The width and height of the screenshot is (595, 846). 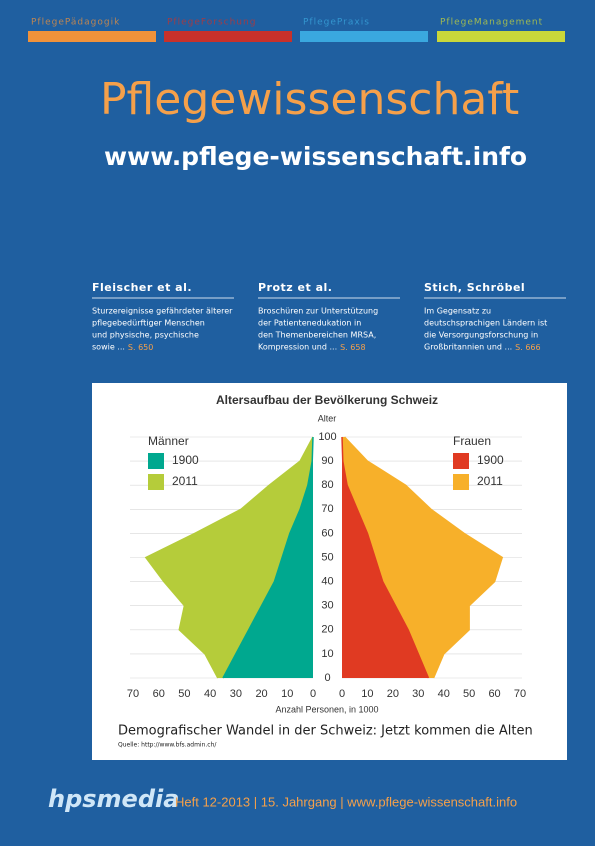 I want to click on article-author: Protz et al., so click(x=295, y=287).